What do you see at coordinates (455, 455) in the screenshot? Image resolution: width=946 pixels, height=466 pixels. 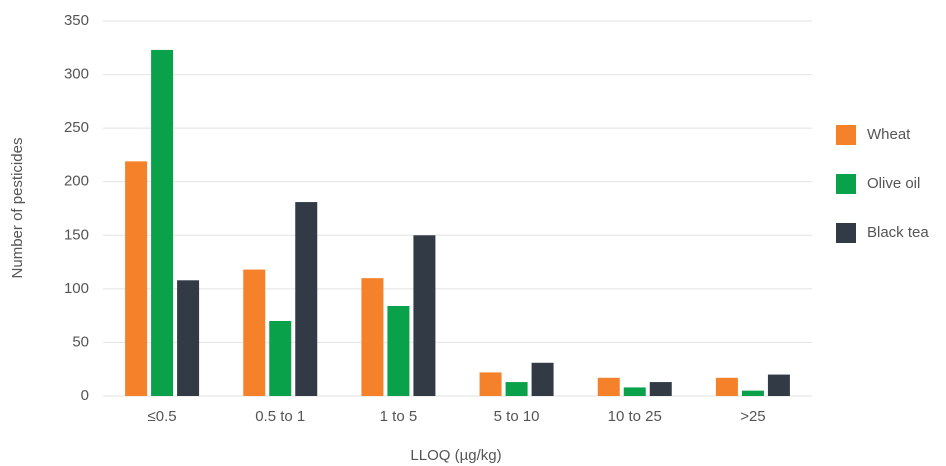 I see `x-axis-title: LLOQ (µg/kg)` at bounding box center [455, 455].